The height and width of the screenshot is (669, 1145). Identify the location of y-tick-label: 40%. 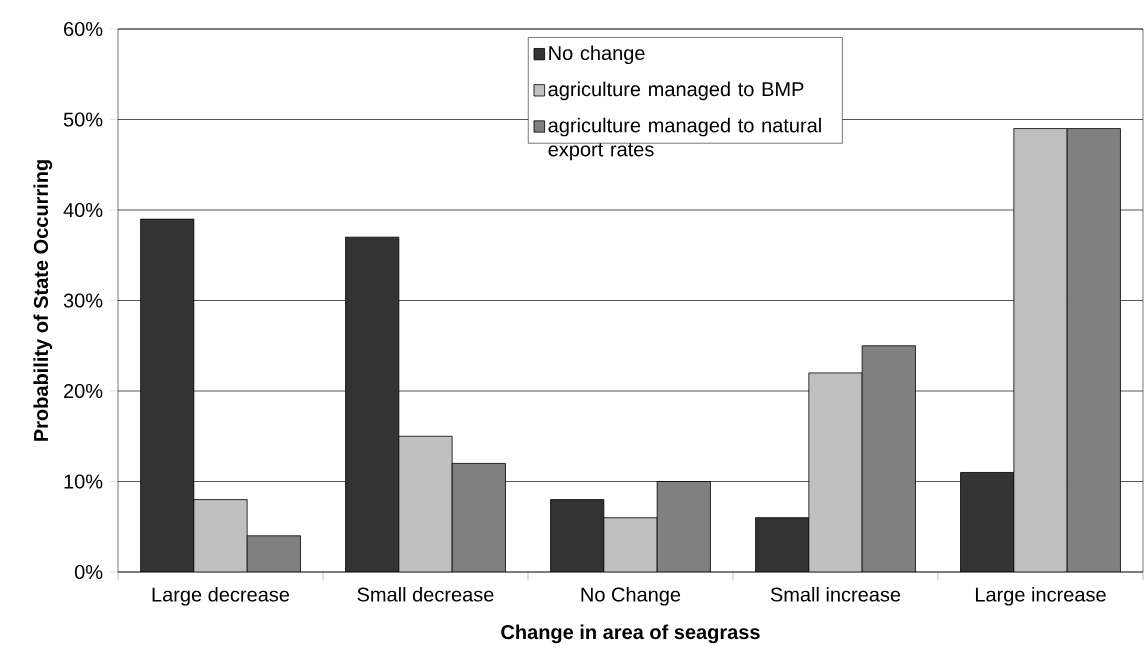
(83, 210).